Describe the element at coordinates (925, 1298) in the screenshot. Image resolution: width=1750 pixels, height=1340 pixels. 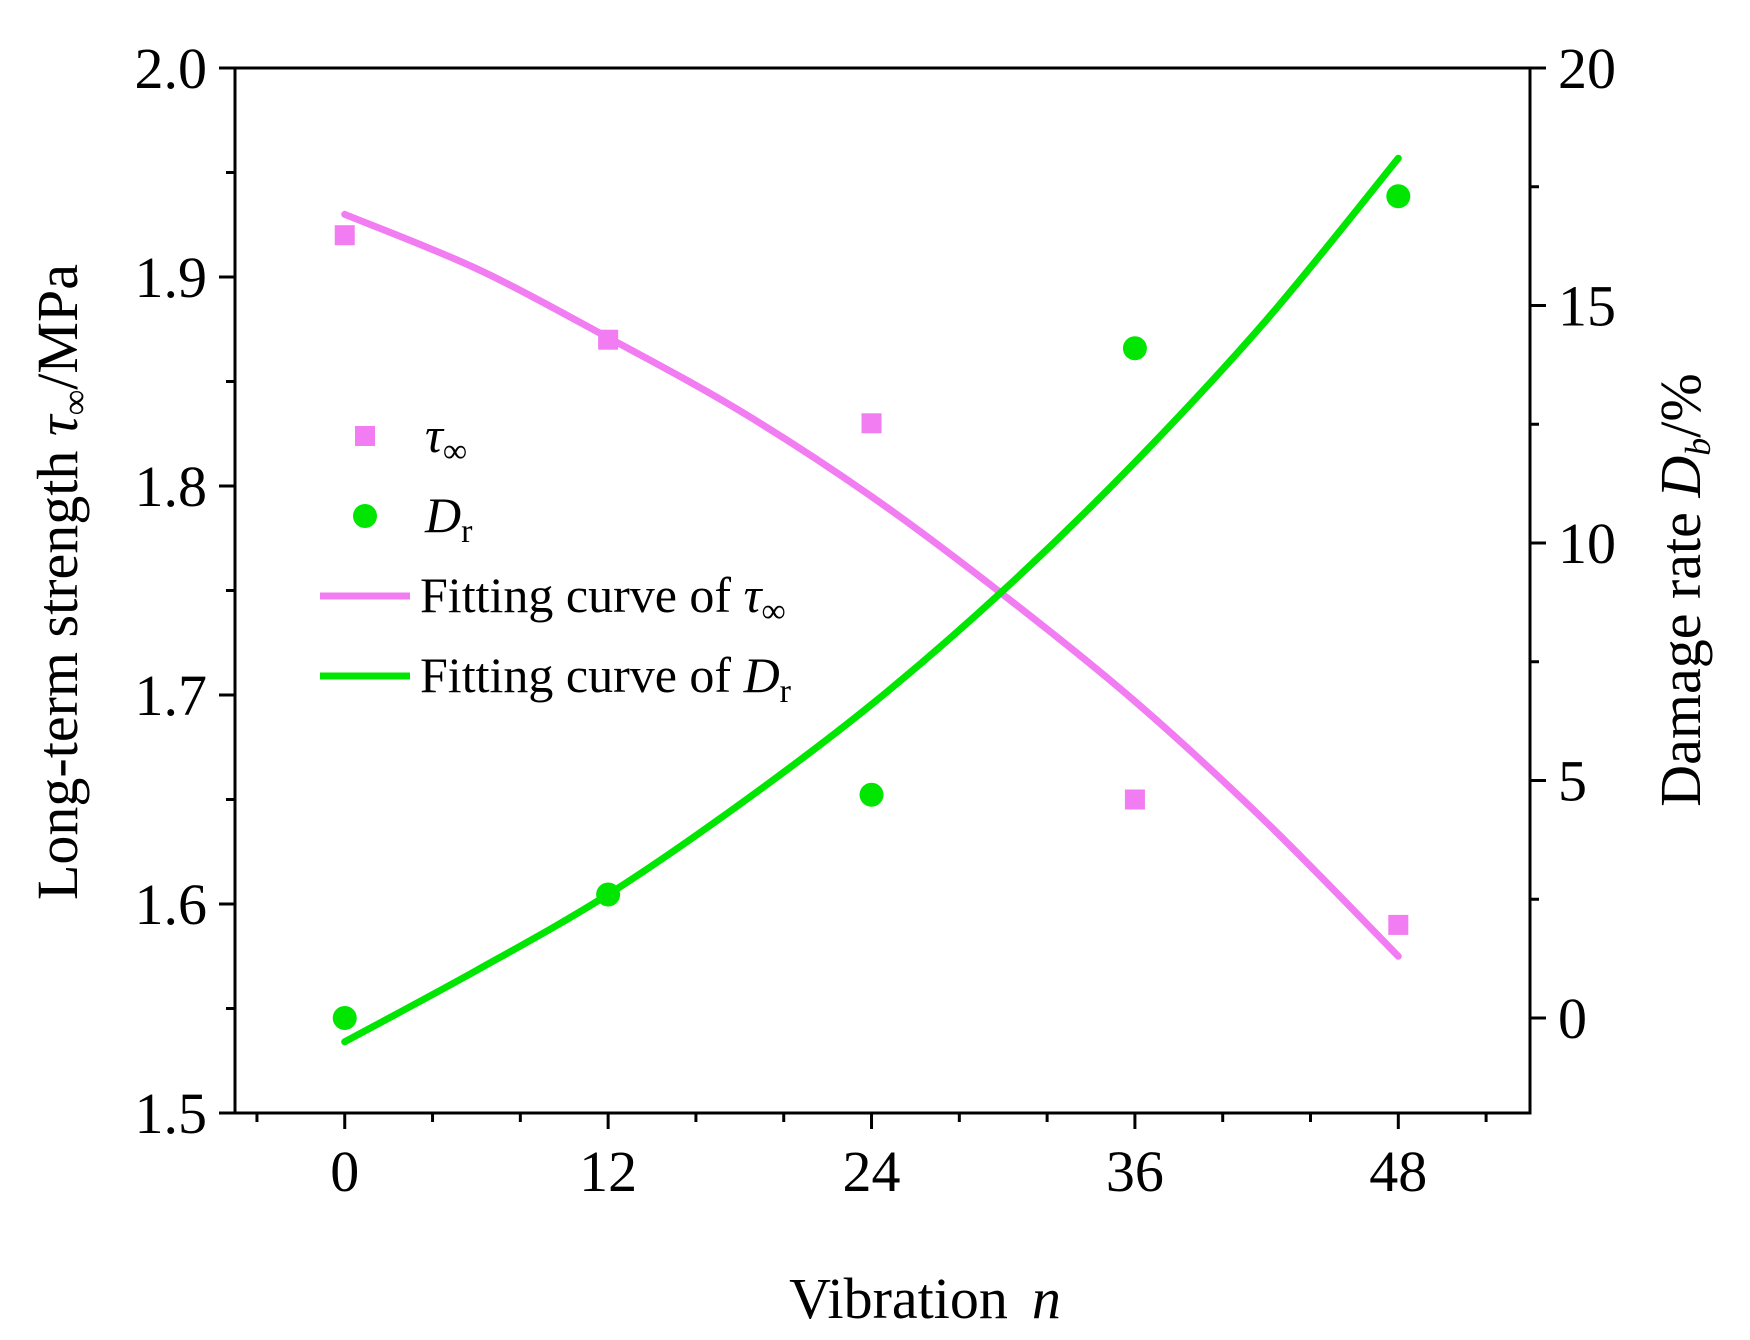
I see `x-axis-title: Vibration n` at that location.